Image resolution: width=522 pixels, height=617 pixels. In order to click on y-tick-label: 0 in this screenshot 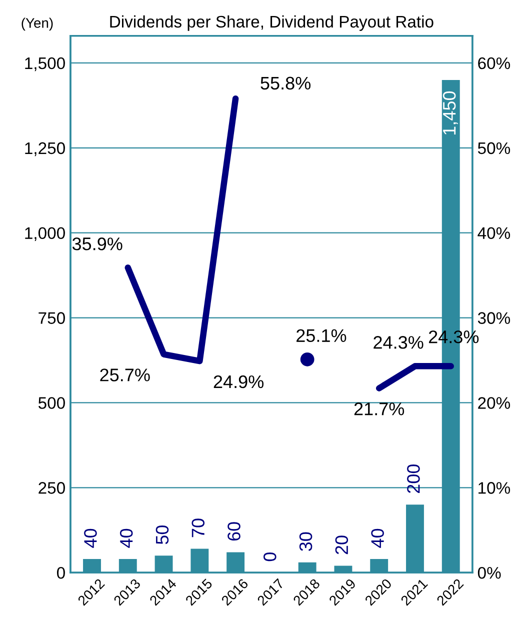, I will do `click(60, 572)`.